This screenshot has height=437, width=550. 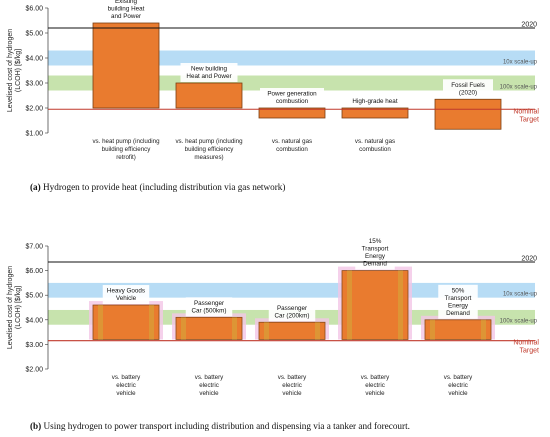 What do you see at coordinates (126, 291) in the screenshot?
I see `bar-label: Heavy Goods` at bounding box center [126, 291].